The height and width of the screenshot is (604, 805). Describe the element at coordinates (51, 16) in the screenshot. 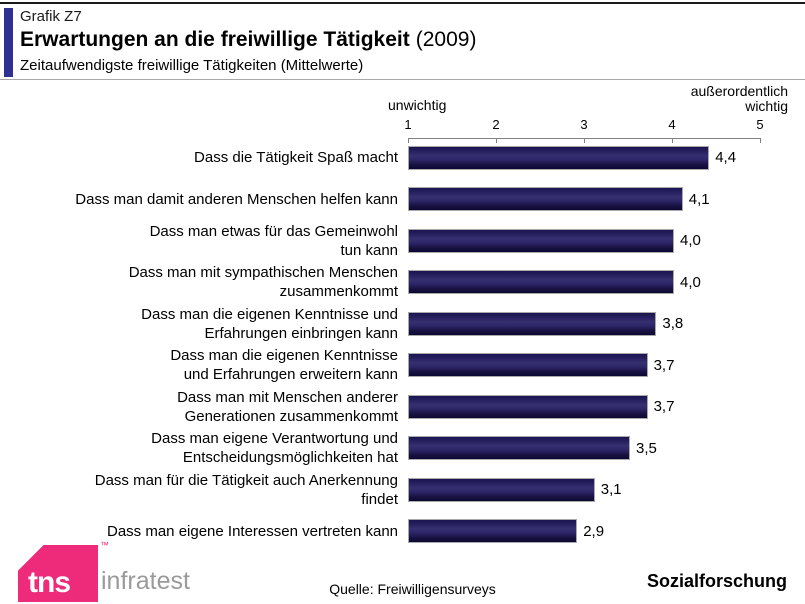

I see `chart-number: Grafik Z7` at that location.